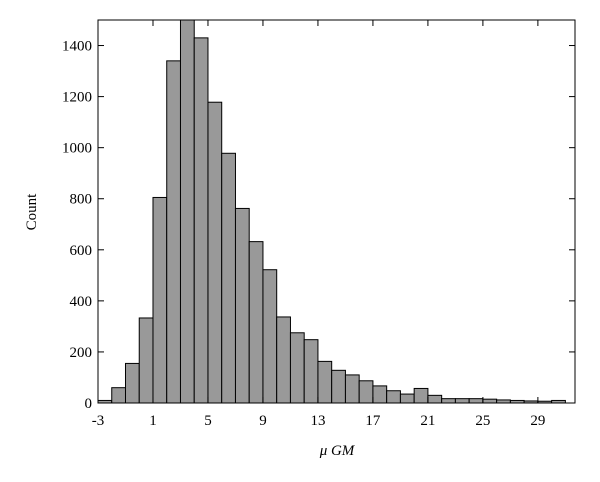  Describe the element at coordinates (263, 421) in the screenshot. I see `x-tick-label: 9` at that location.